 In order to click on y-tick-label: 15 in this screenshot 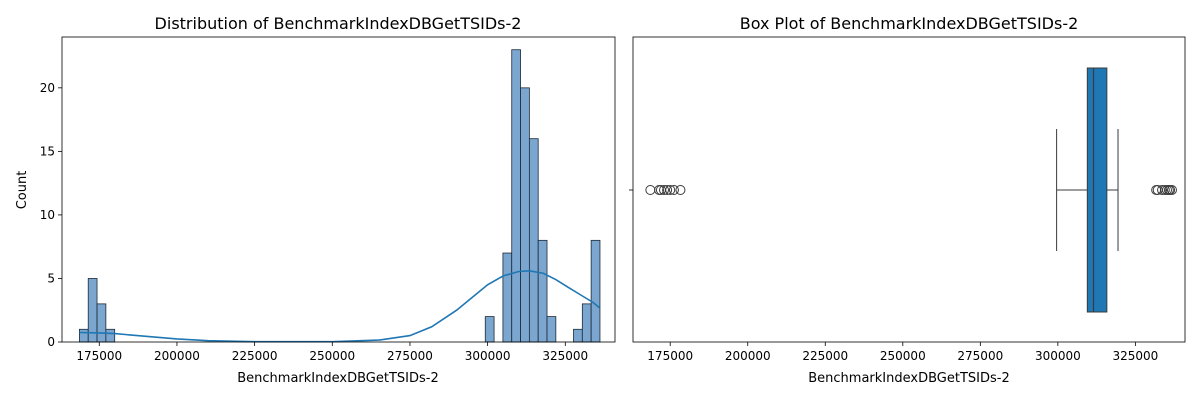, I will do `click(47, 151)`.